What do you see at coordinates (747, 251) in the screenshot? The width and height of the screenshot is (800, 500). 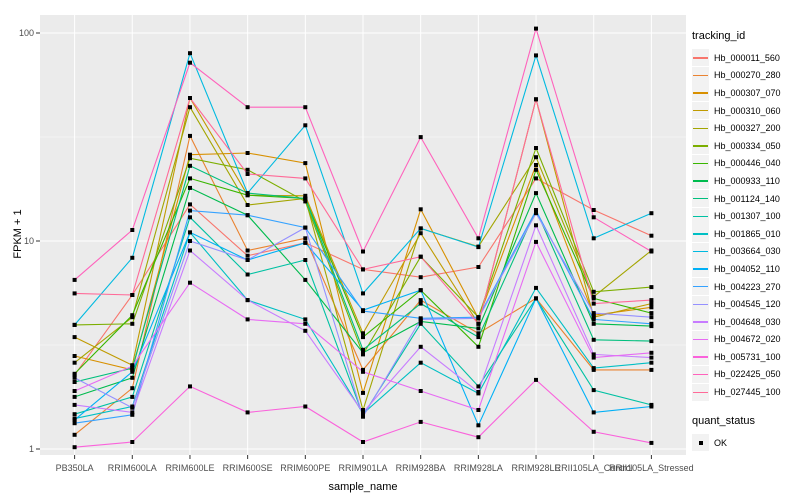 I see `legend-item-label: Hb_003664_030` at bounding box center [747, 251].